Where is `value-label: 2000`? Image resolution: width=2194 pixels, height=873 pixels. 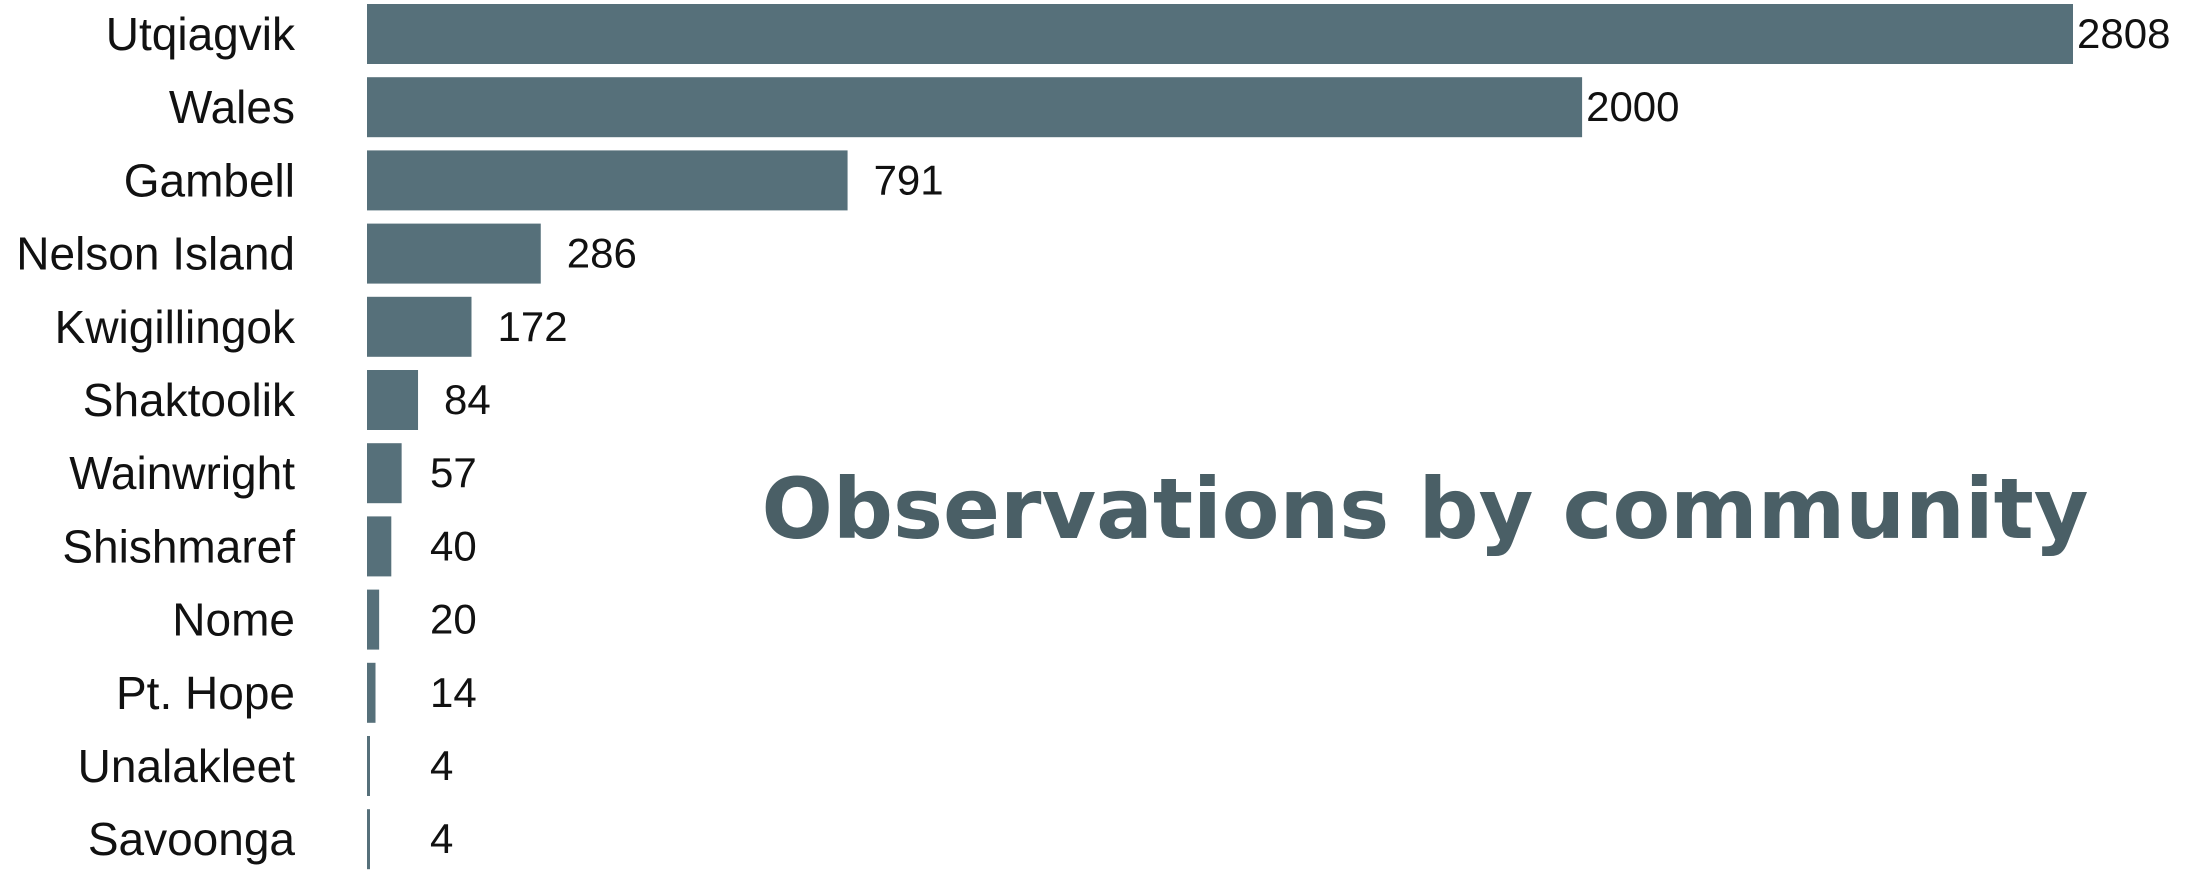
value-label: 2000 is located at coordinates (1632, 106).